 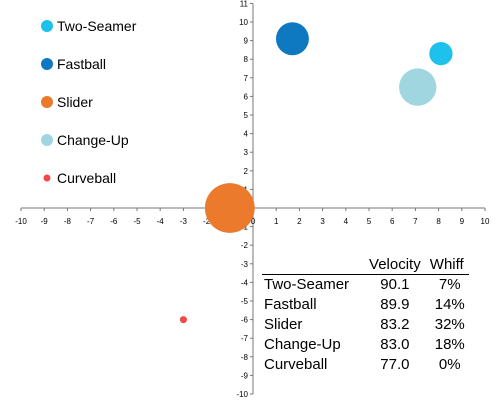 What do you see at coordinates (245, 320) in the screenshot?
I see `y-tick-label: -6` at bounding box center [245, 320].